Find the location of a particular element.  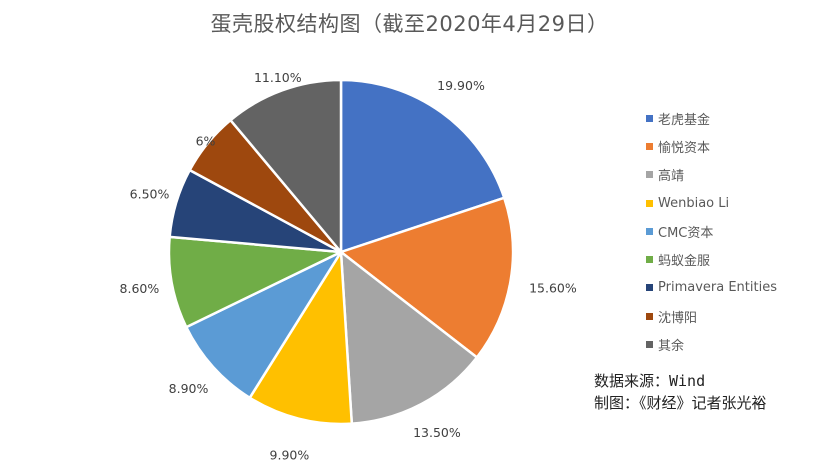

data-label: 8.60% is located at coordinates (140, 288).